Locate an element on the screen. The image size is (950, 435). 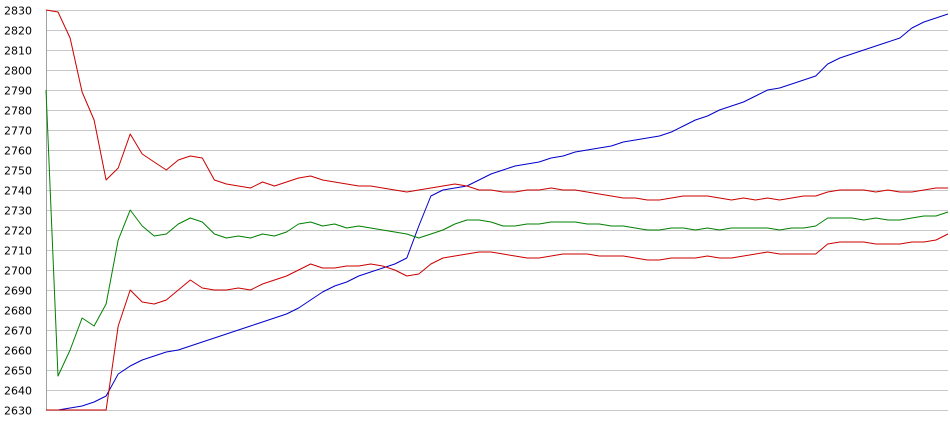
y-tick-label: 2790 is located at coordinates (18, 91).